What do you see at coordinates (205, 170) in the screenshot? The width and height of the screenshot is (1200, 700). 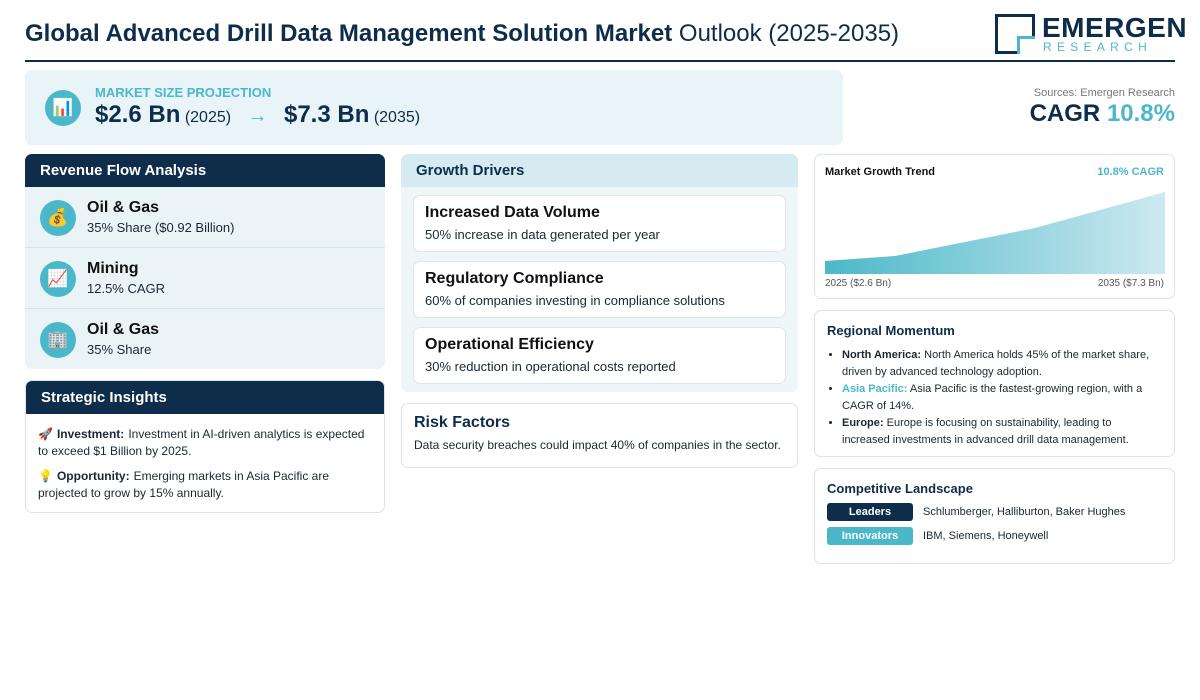 I see `panel-title: Revenue Flow Analysis` at bounding box center [205, 170].